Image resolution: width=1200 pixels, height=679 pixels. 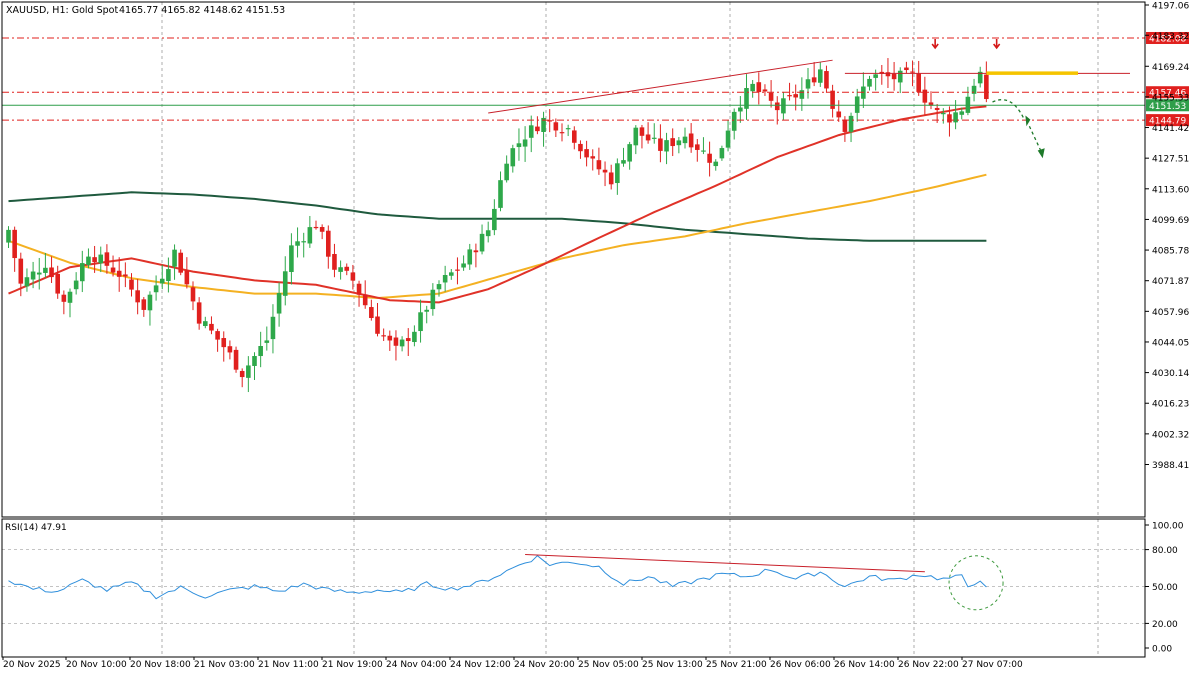 What do you see at coordinates (544, 665) in the screenshot?
I see `time-tick-label: 24 Nov 20:00` at bounding box center [544, 665].